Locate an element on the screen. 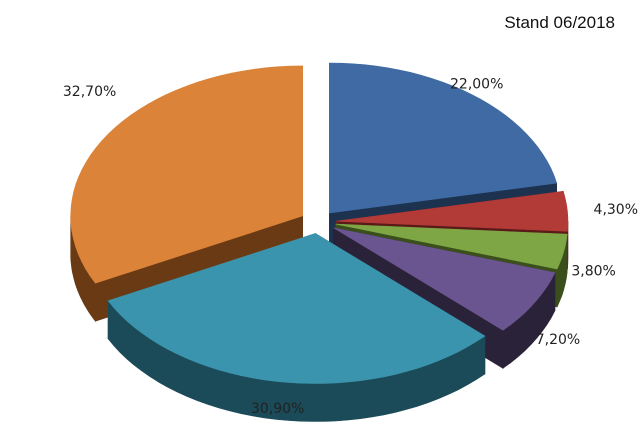  stand-date-label: Stand 06/2018 is located at coordinates (559, 22).